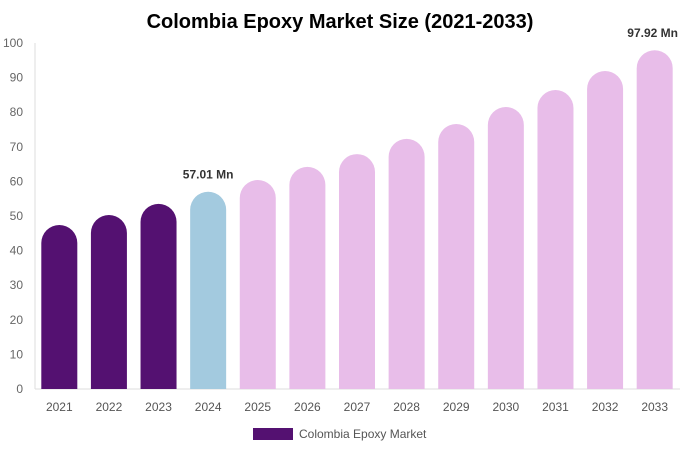 This screenshot has height=455, width=680. What do you see at coordinates (406, 407) in the screenshot?
I see `x-tick-label: 2028` at bounding box center [406, 407].